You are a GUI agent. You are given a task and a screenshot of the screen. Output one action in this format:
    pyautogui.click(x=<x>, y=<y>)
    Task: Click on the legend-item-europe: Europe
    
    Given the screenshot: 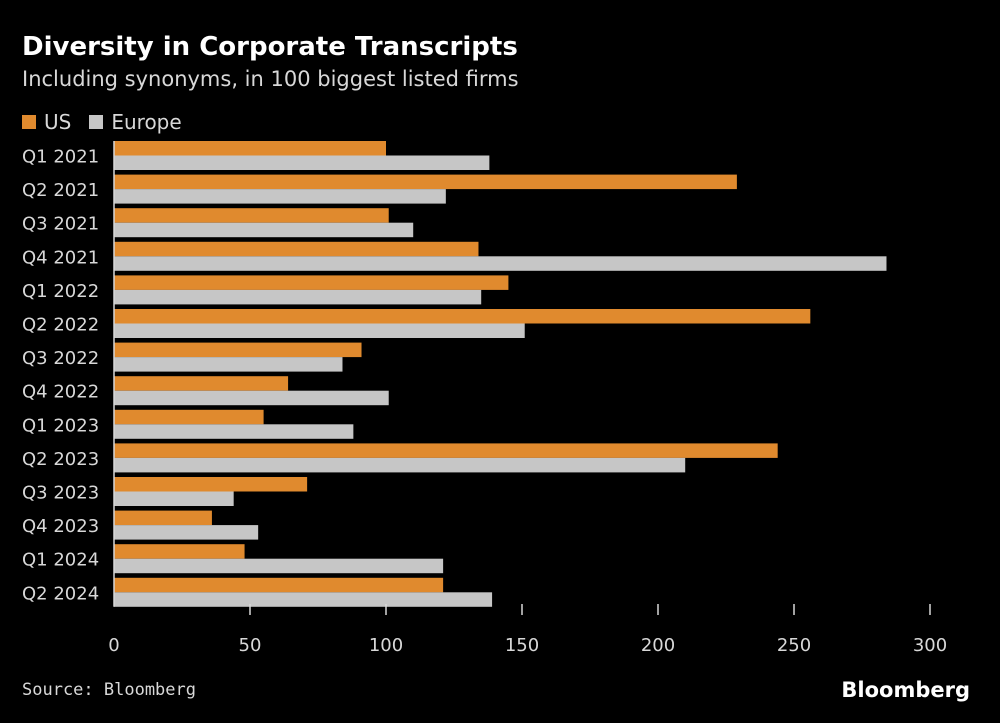 What is the action you would take?
    pyautogui.click(x=135, y=122)
    